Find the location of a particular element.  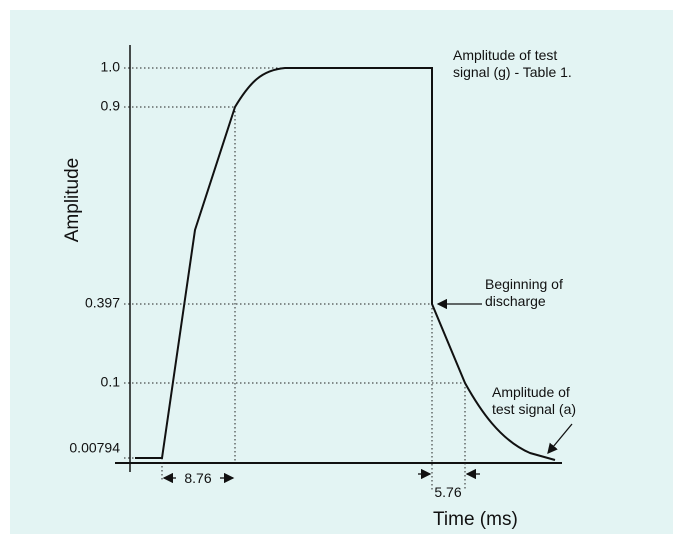

annotation: signal (g) - Table 1. is located at coordinates (512, 72).